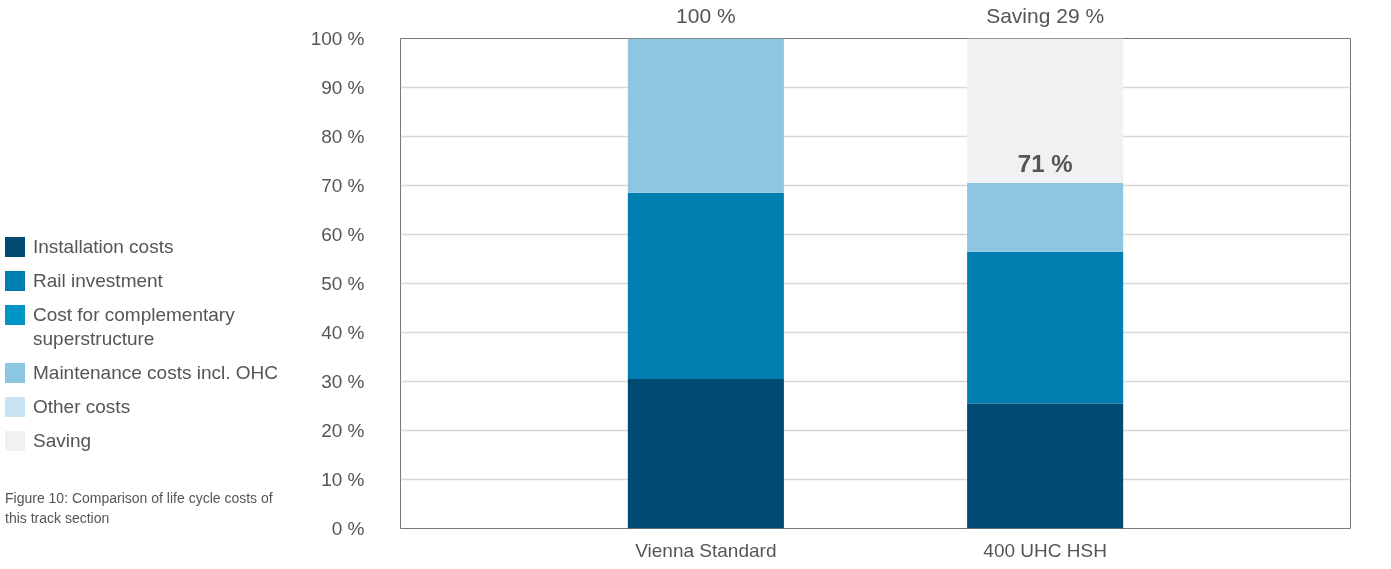 The width and height of the screenshot is (1391, 569). Describe the element at coordinates (706, 550) in the screenshot. I see `x-tick-label: Vienna Standard` at that location.